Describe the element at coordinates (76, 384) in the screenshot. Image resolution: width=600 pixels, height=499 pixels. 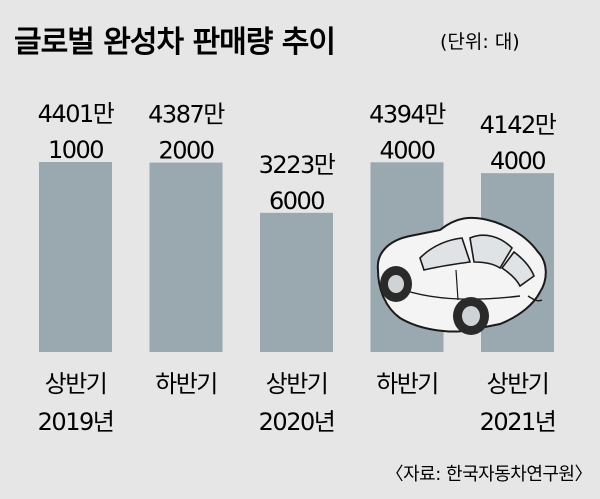
I see `category-label-0-0: 상반기` at that location.